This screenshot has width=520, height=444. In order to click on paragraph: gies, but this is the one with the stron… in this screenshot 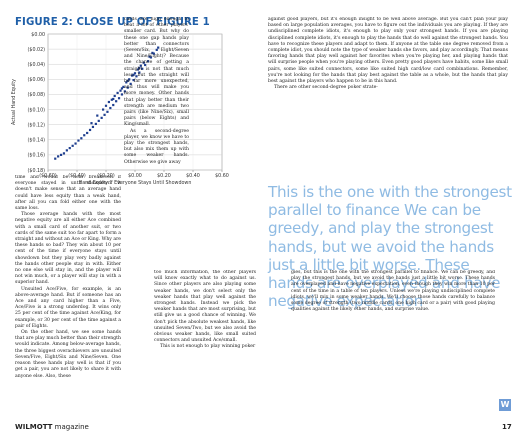, I will do `click(393, 291)`.